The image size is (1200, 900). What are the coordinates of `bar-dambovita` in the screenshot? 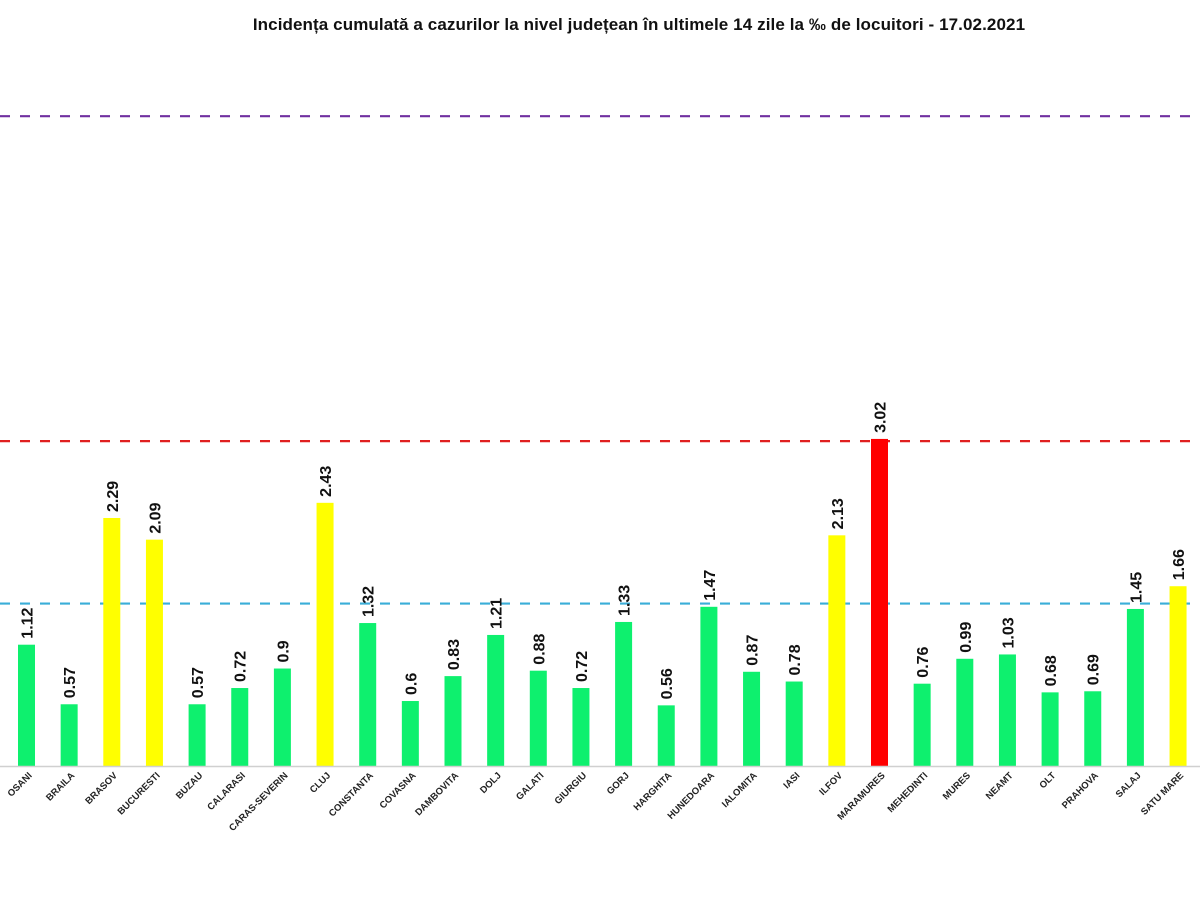 It's located at (453, 721).